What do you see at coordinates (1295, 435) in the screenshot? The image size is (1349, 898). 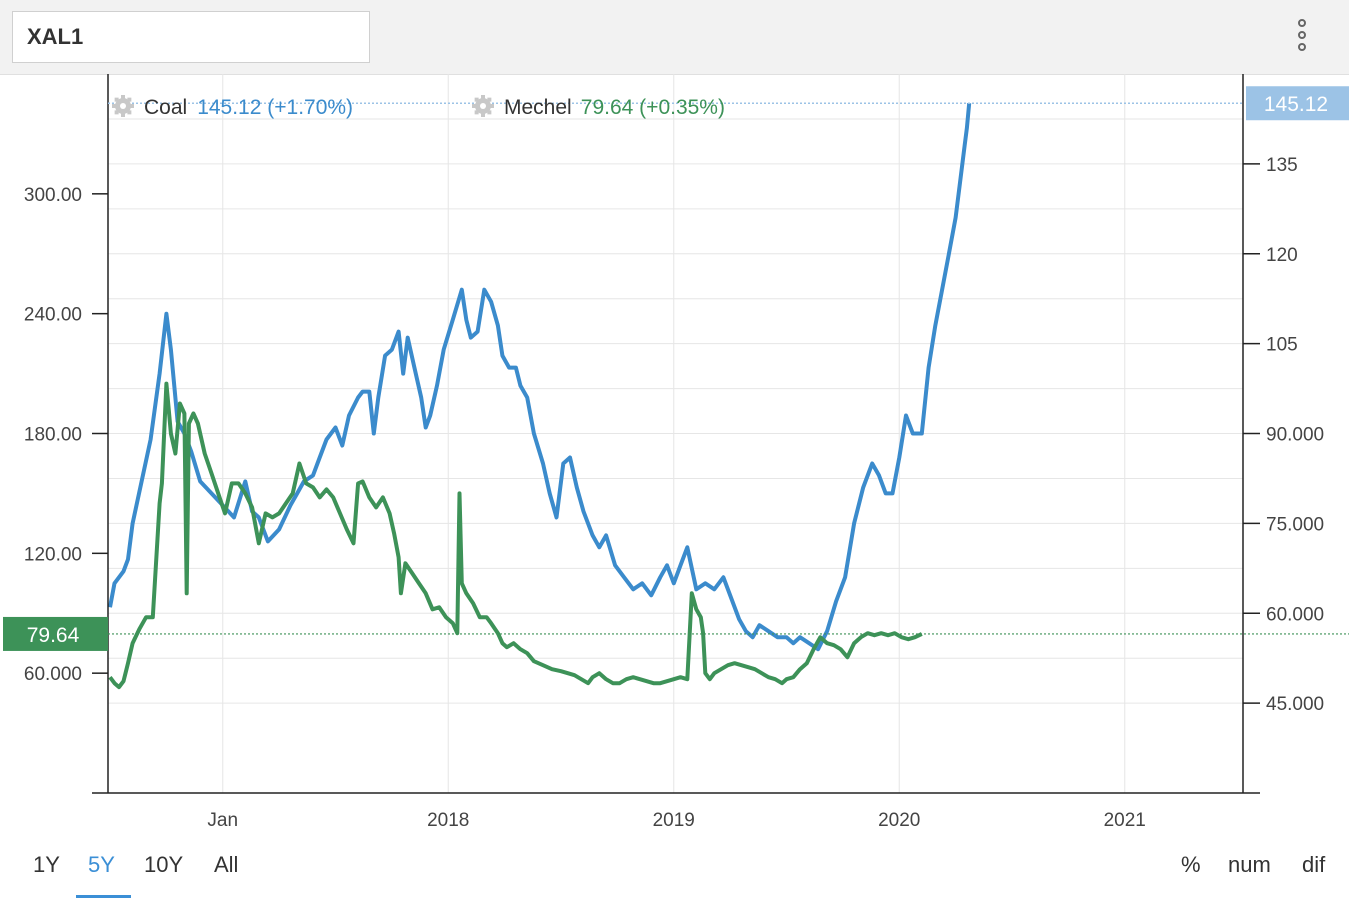 I see `right-tick-label: 90.000` at bounding box center [1295, 435].